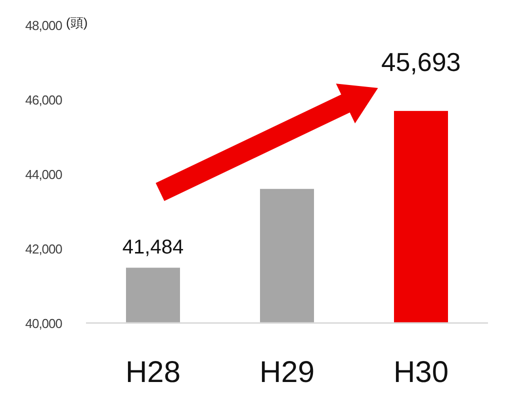 This screenshot has width=512, height=399. What do you see at coordinates (153, 247) in the screenshot?
I see `data-label: 41,484` at bounding box center [153, 247].